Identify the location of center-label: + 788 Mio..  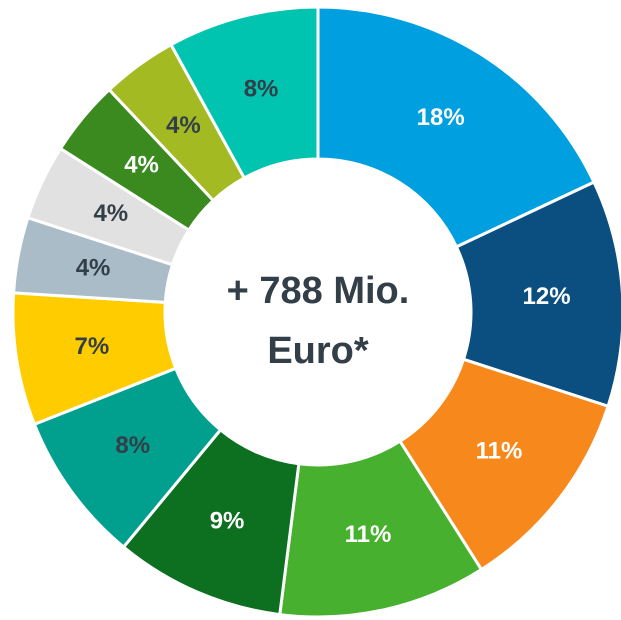
(318, 291).